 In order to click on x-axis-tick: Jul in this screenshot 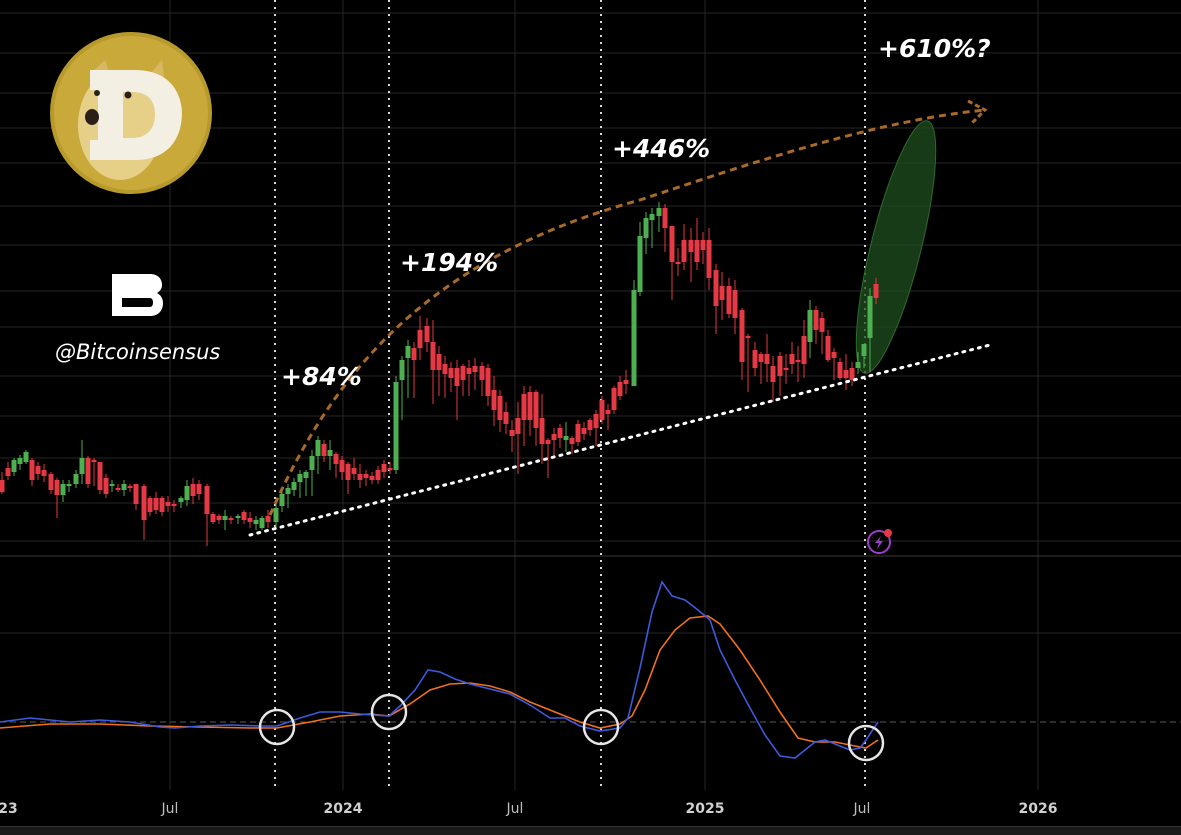, I will do `click(515, 809)`.